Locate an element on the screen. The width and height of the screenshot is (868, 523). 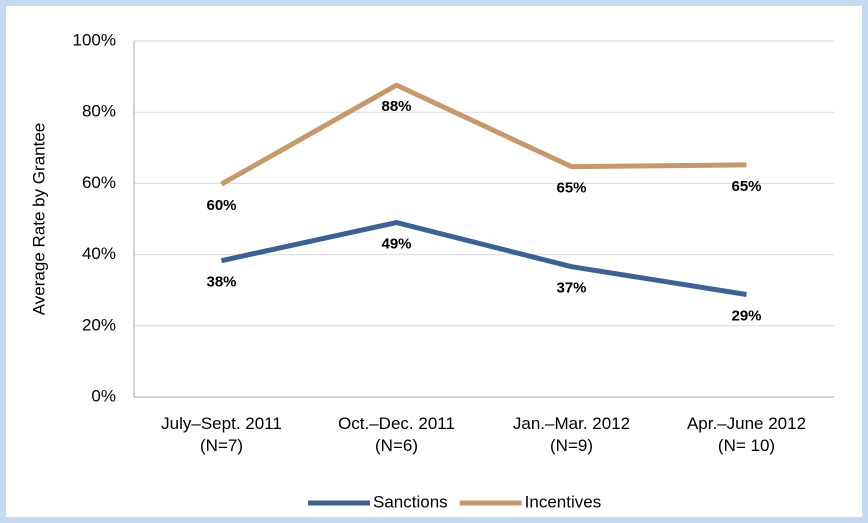
x-tick-label: July–Sept. 2011 (N=7) is located at coordinates (221, 434).